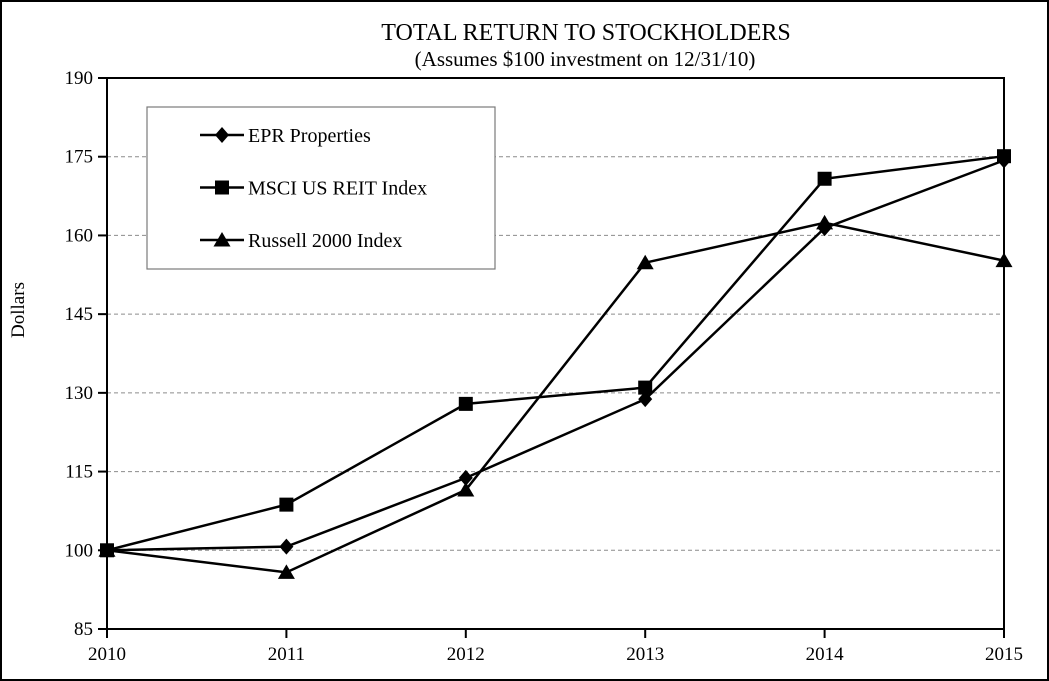 Image resolution: width=1049 pixels, height=681 pixels. Describe the element at coordinates (645, 387) in the screenshot. I see `marker-msci-us-reit-index-2013` at that location.